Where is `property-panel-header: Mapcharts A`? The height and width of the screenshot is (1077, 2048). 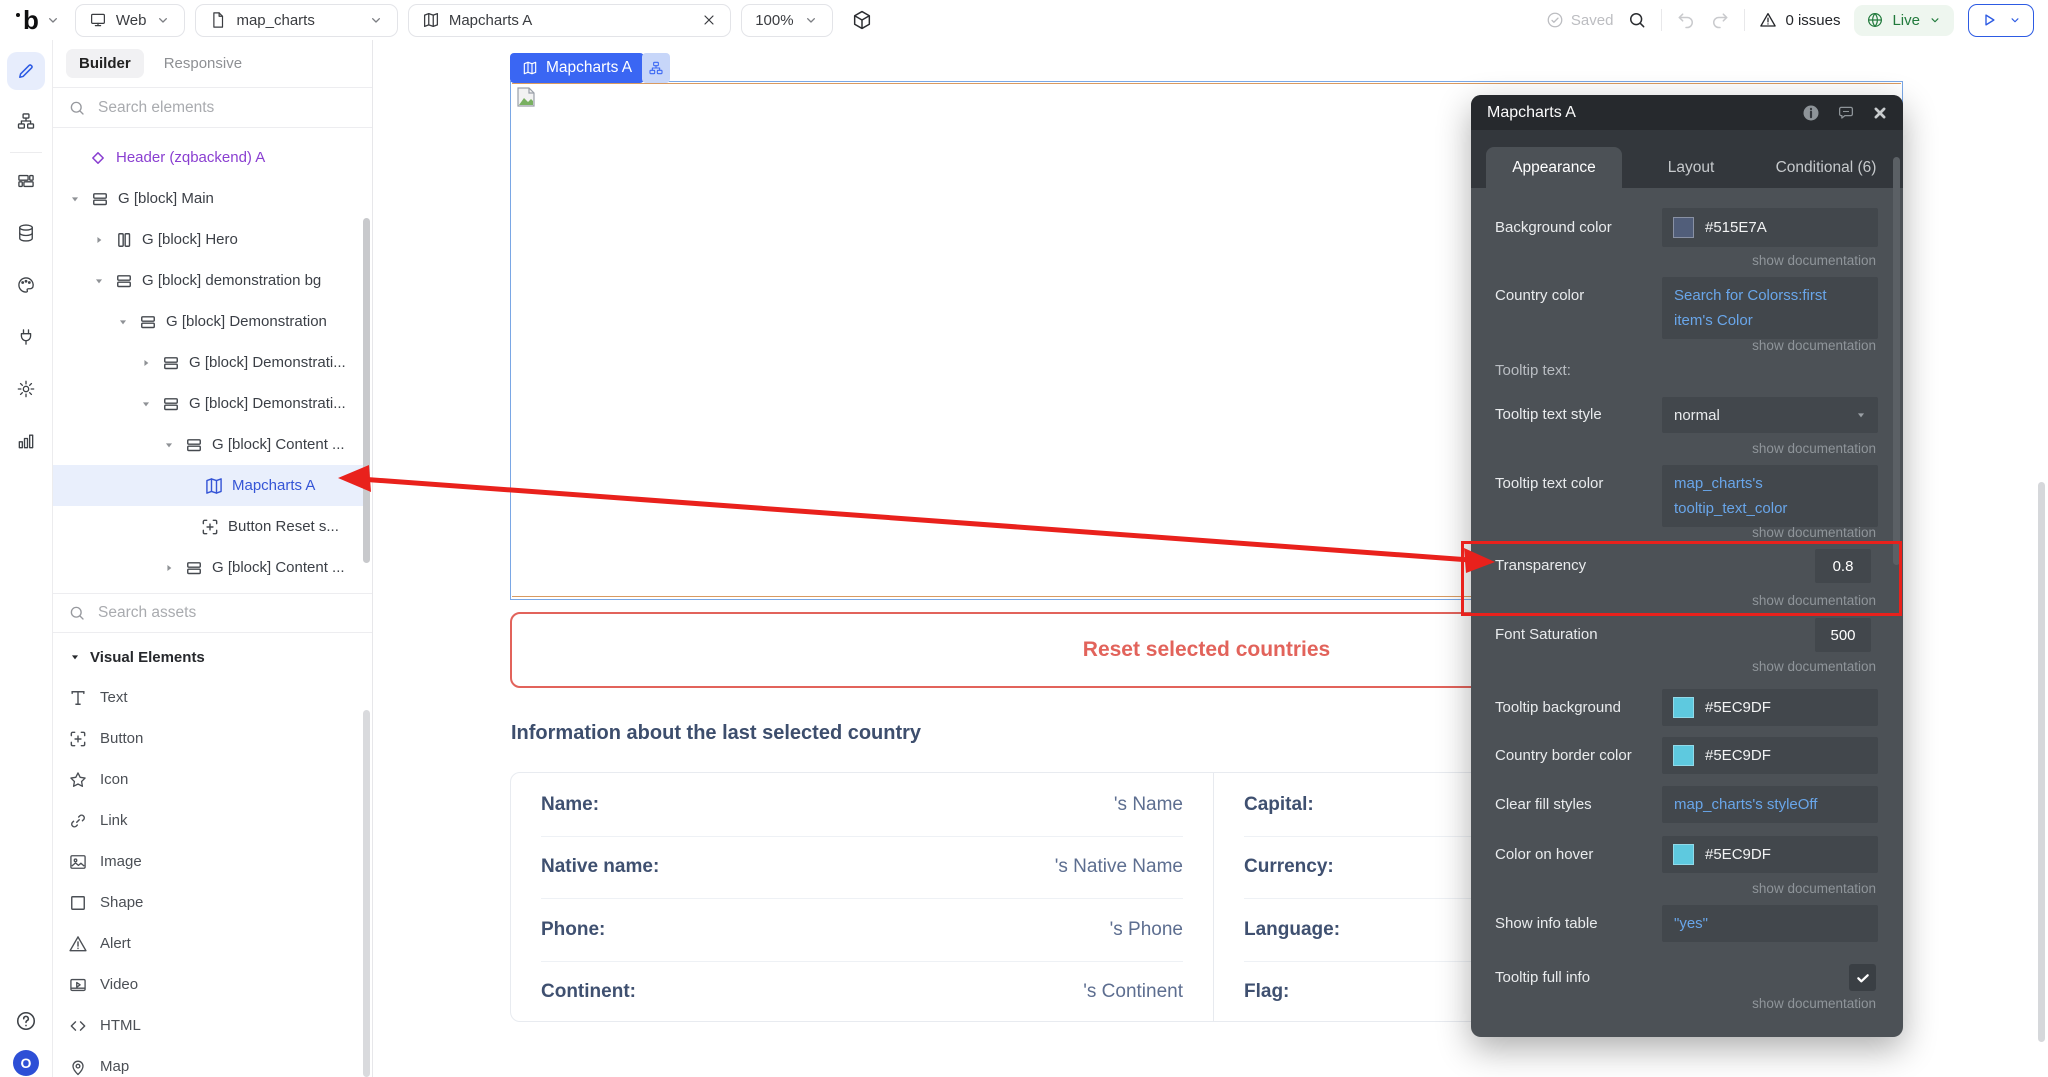 property-panel-header: Mapcharts A is located at coordinates (1687, 112).